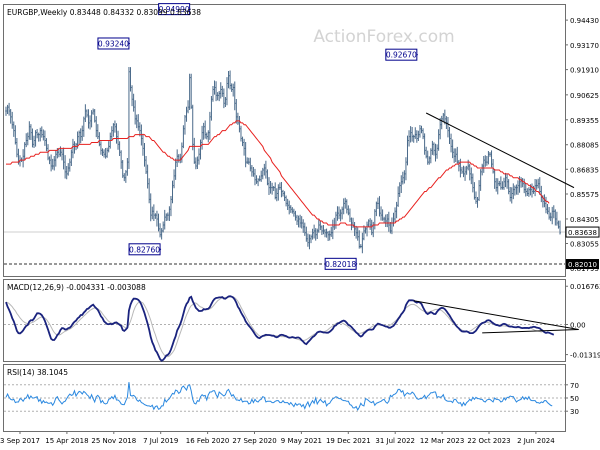  What do you see at coordinates (76, 287) in the screenshot?
I see `macd-pane-header: MACD(12,26,9) -0.004331 -0.003088` at bounding box center [76, 287].